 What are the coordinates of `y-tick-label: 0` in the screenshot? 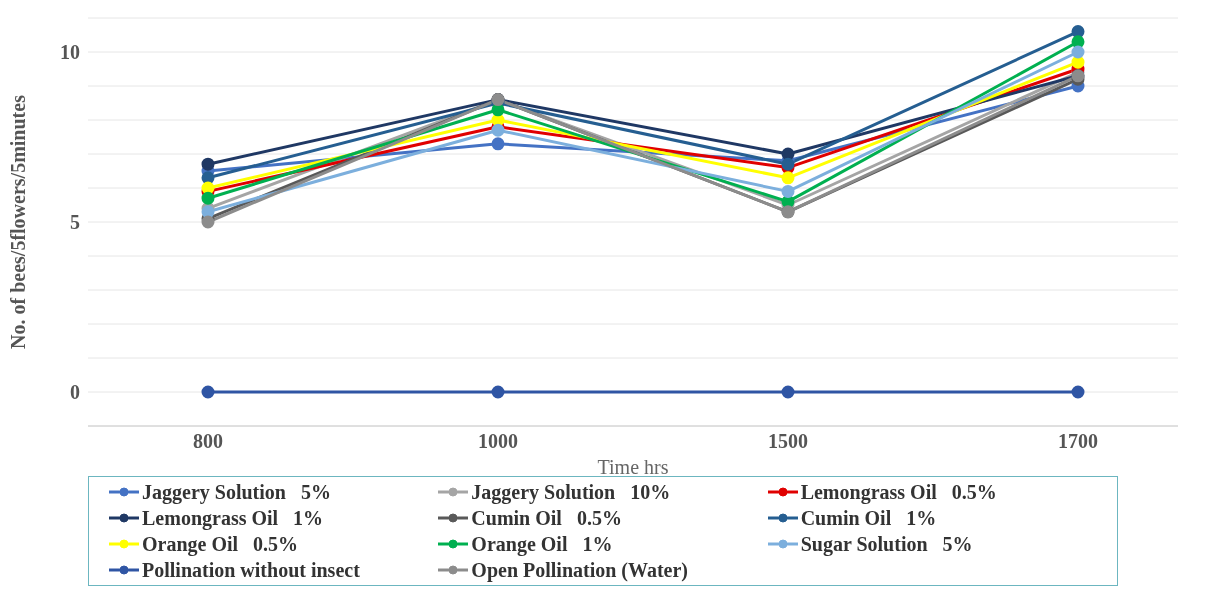 It's located at (75, 392).